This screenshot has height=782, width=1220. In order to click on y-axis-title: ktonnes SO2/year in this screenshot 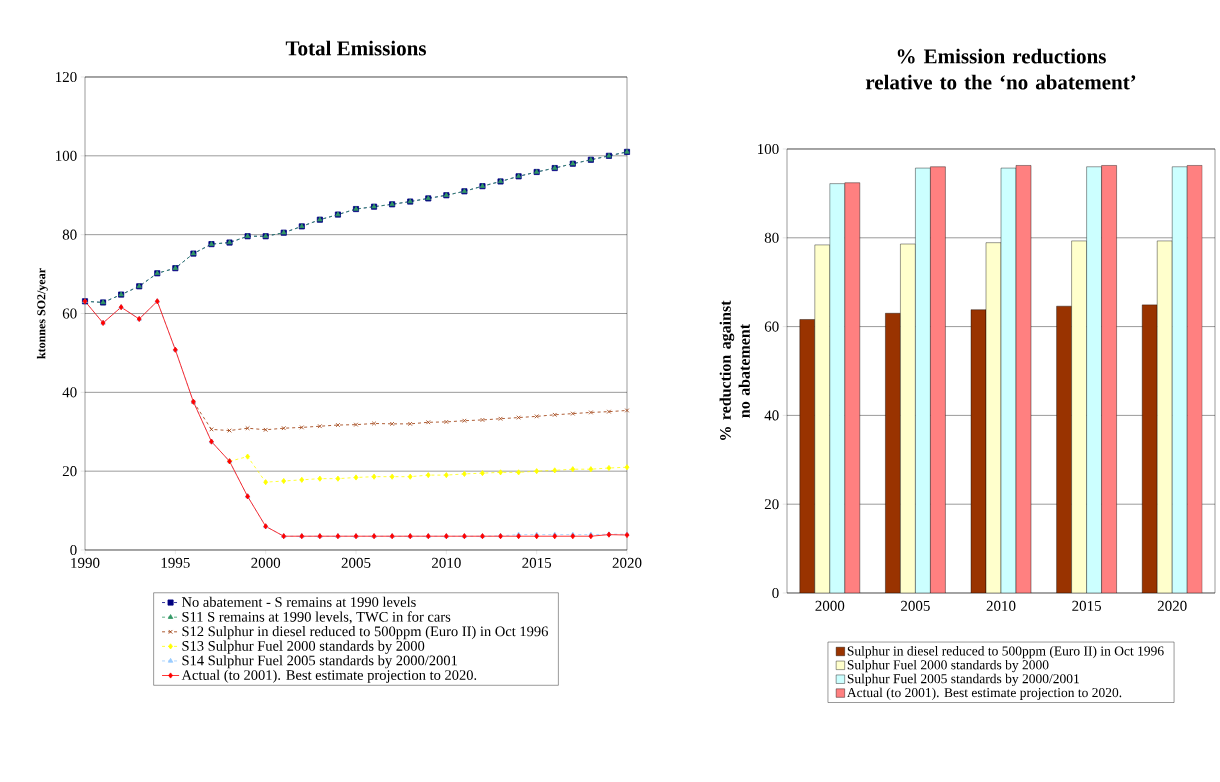, I will do `click(42, 313)`.